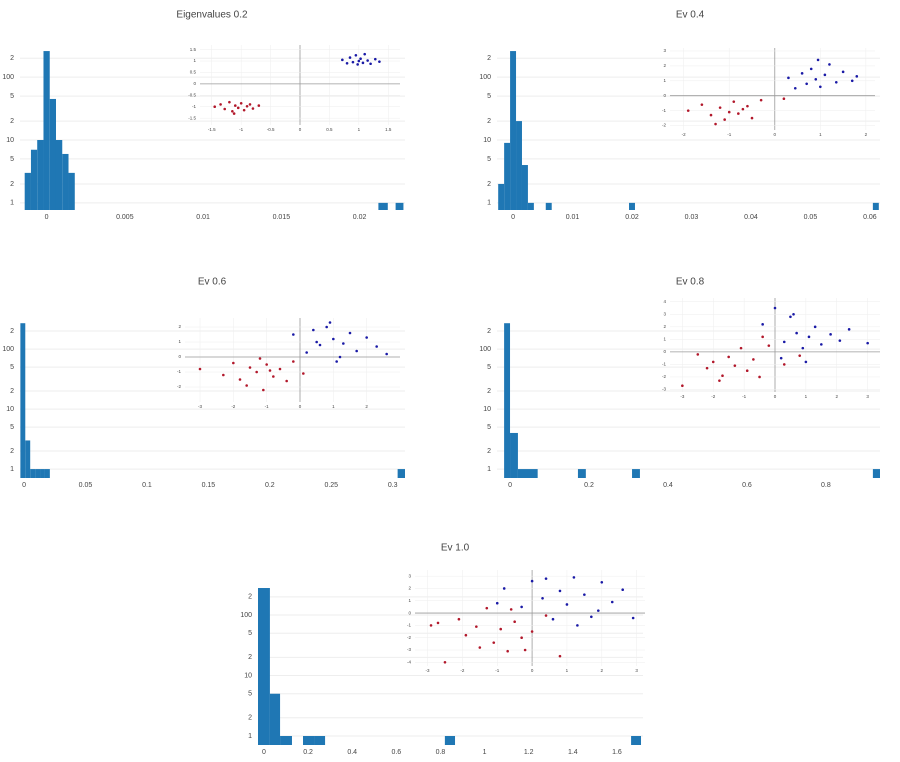 This screenshot has width=900, height=762. What do you see at coordinates (866, 134) in the screenshot?
I see `x-tick-label: 2` at bounding box center [866, 134].